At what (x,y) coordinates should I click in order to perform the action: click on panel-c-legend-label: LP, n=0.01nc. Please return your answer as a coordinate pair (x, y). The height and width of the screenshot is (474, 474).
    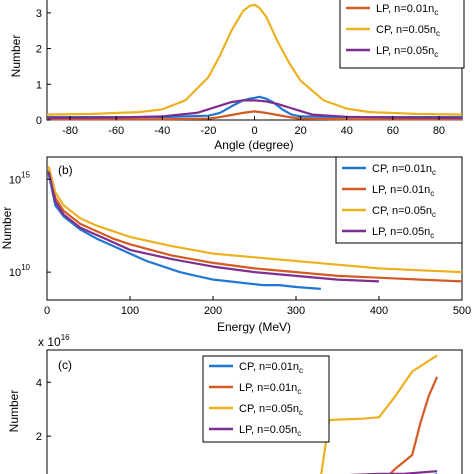
    Looking at the image, I should click on (270, 389).